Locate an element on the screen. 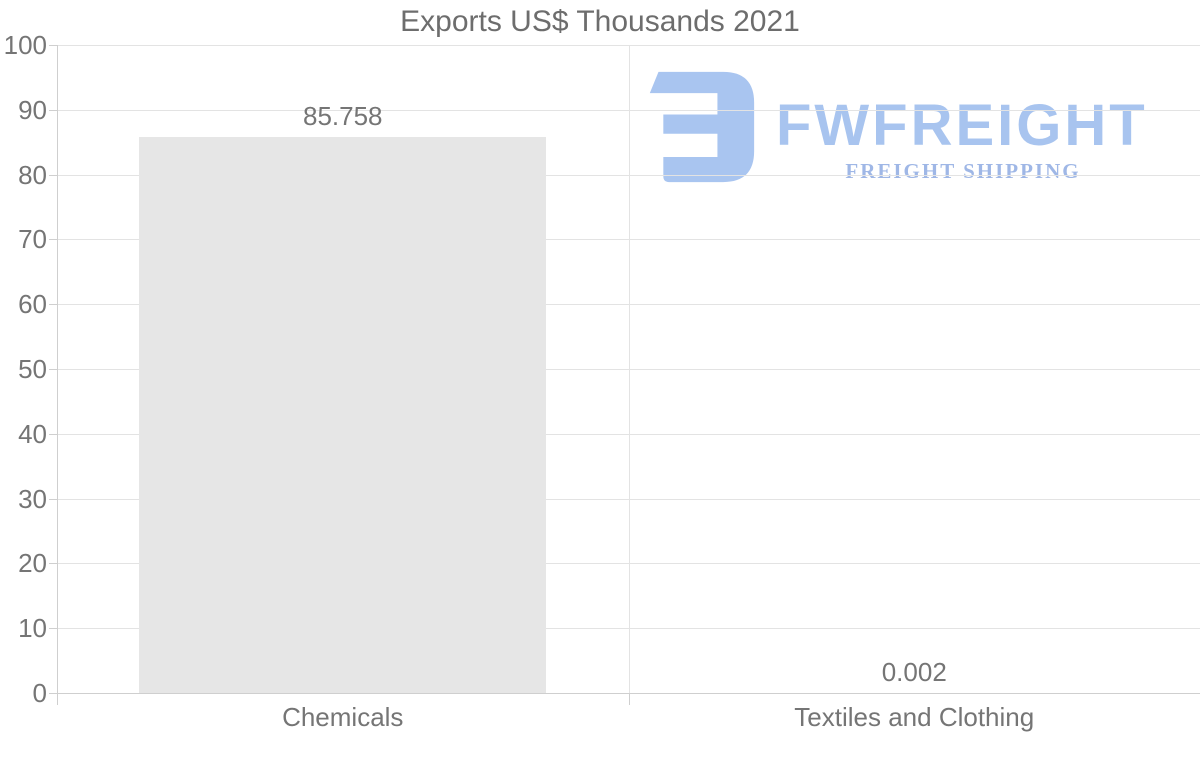 The image size is (1200, 763). y-tick-label: 70 is located at coordinates (32, 239).